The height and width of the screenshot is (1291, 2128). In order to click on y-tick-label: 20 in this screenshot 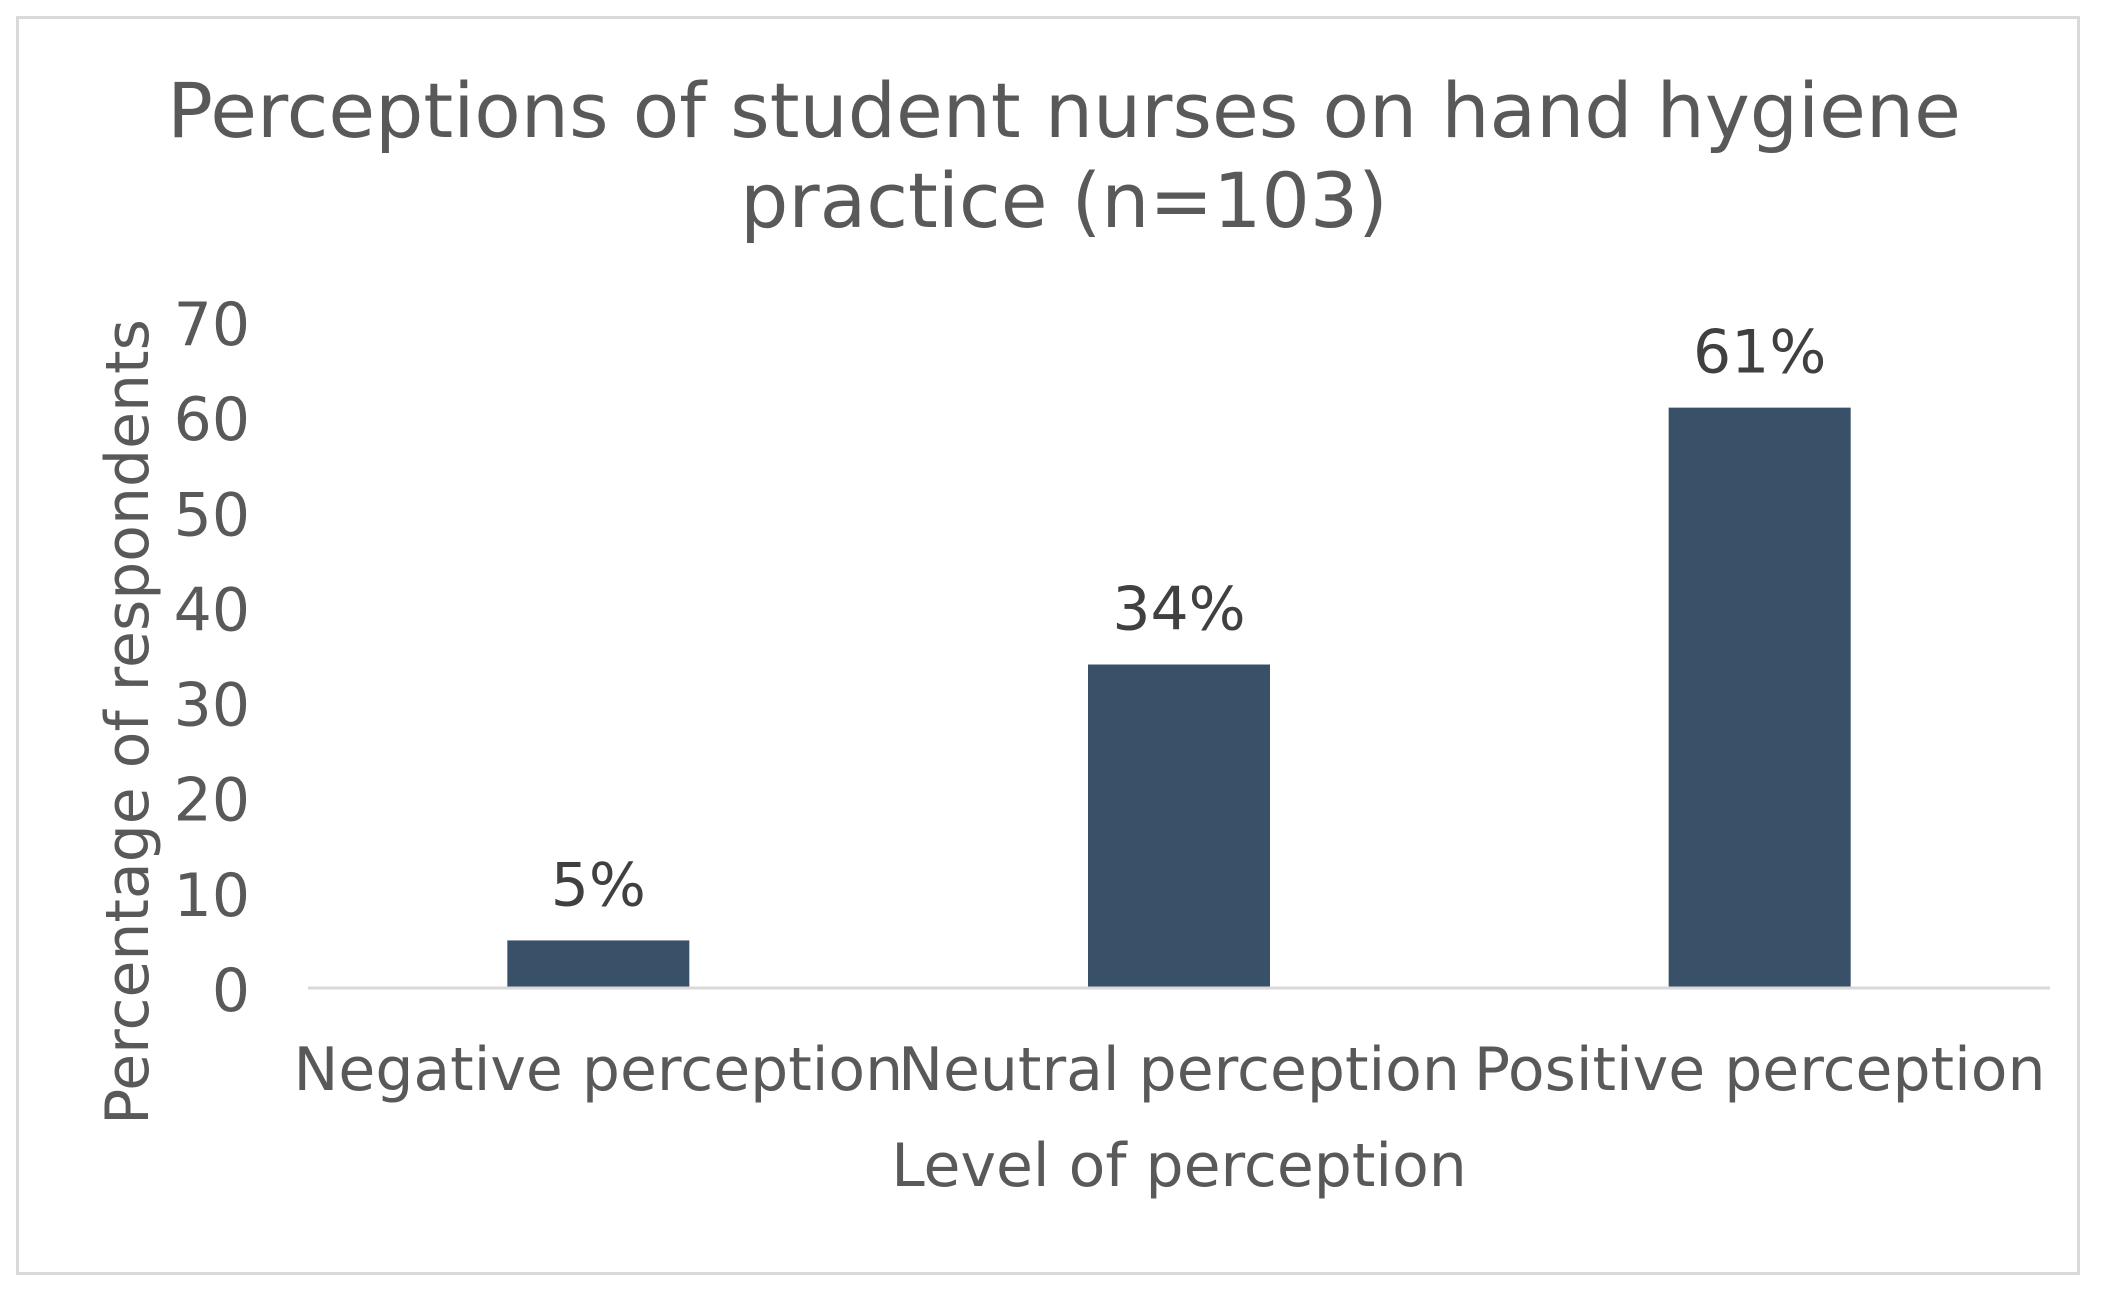, I will do `click(212, 801)`.